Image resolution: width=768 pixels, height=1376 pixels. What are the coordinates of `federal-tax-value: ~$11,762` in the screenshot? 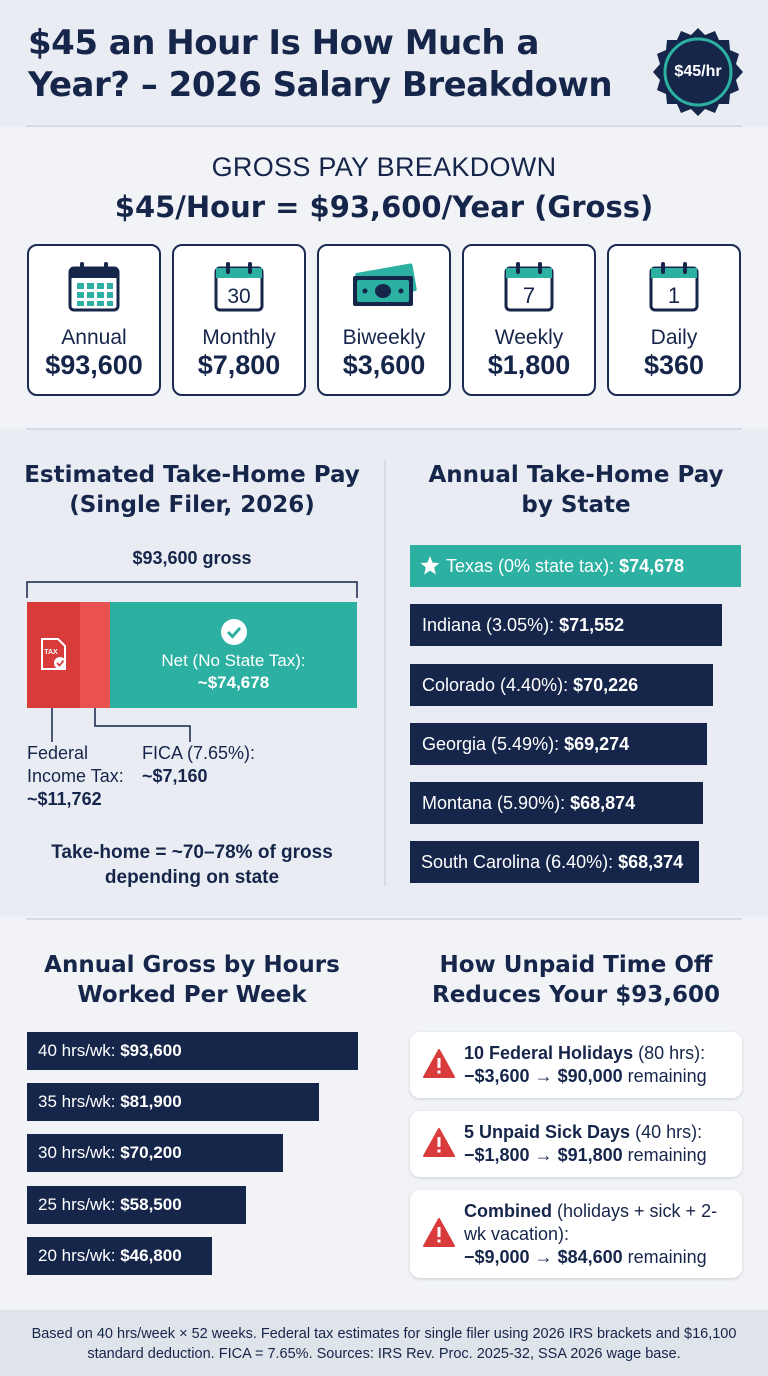 It's located at (64, 799).